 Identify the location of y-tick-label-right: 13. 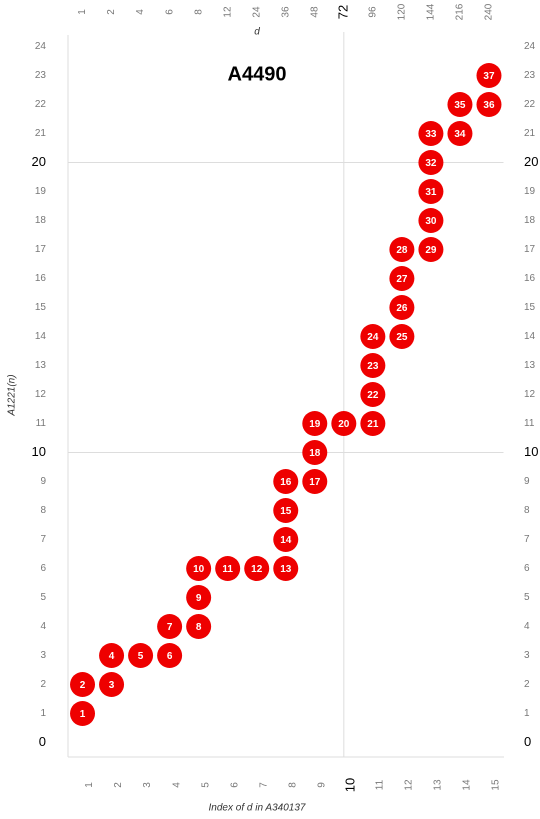
(530, 365).